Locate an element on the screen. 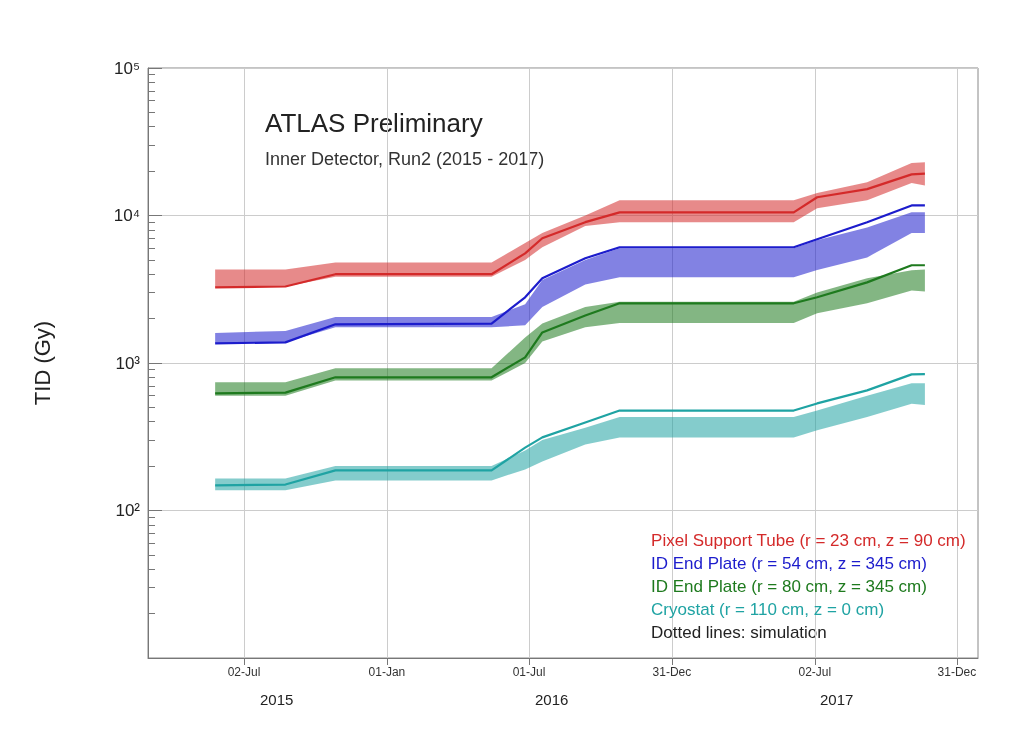  y-axis-title: TID (Gy) is located at coordinates (42, 363).